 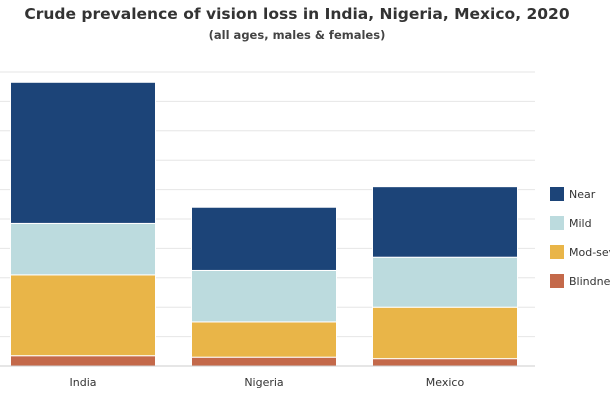 I want to click on x-tick-label: Nigeria, so click(x=263, y=382).